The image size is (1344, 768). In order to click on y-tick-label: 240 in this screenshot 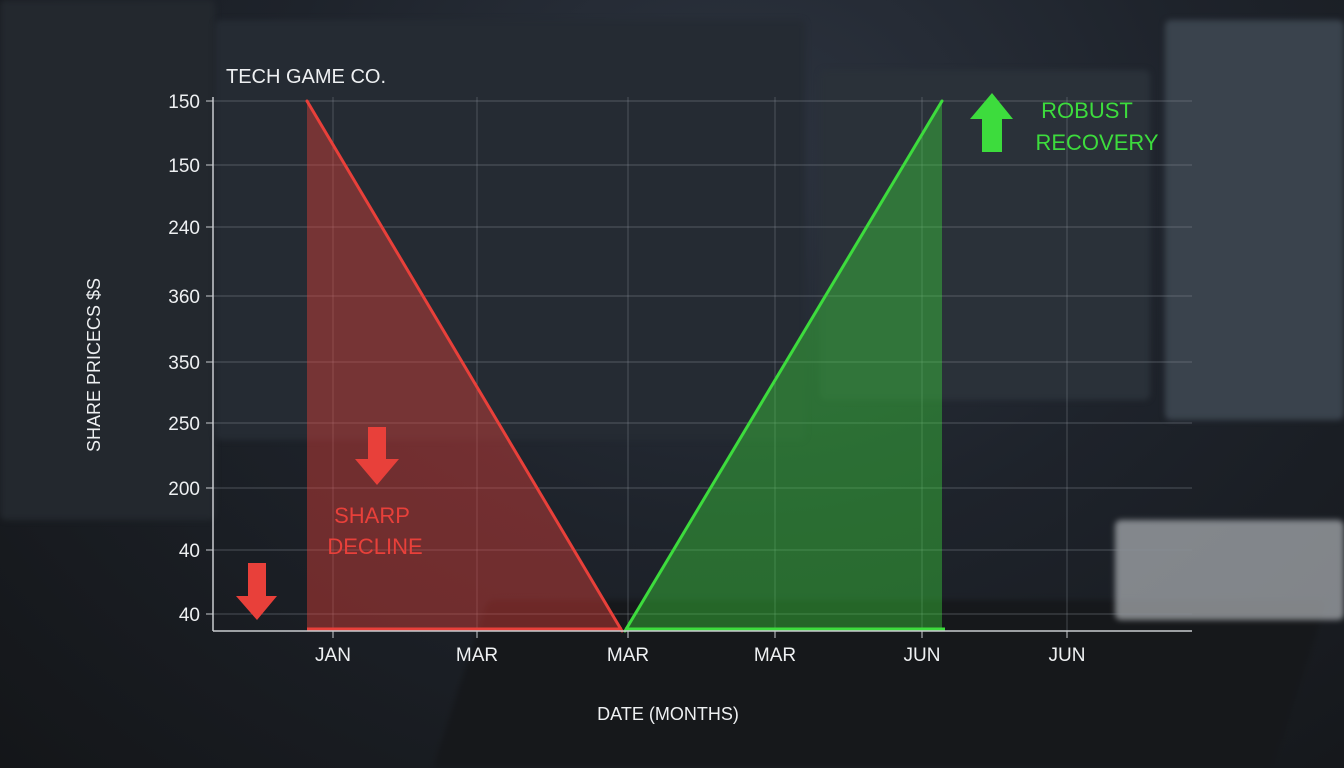, I will do `click(184, 228)`.